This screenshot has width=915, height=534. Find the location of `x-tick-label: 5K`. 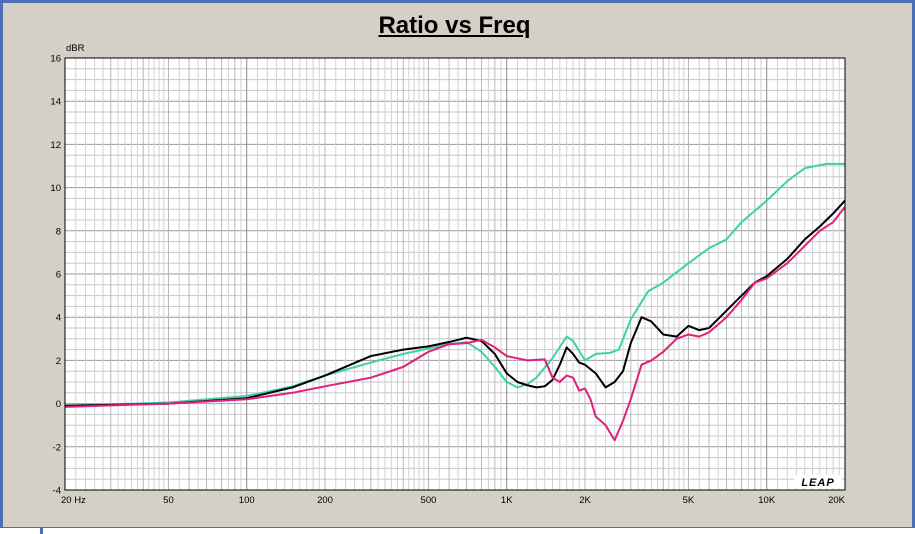

x-tick-label: 5K is located at coordinates (689, 500).